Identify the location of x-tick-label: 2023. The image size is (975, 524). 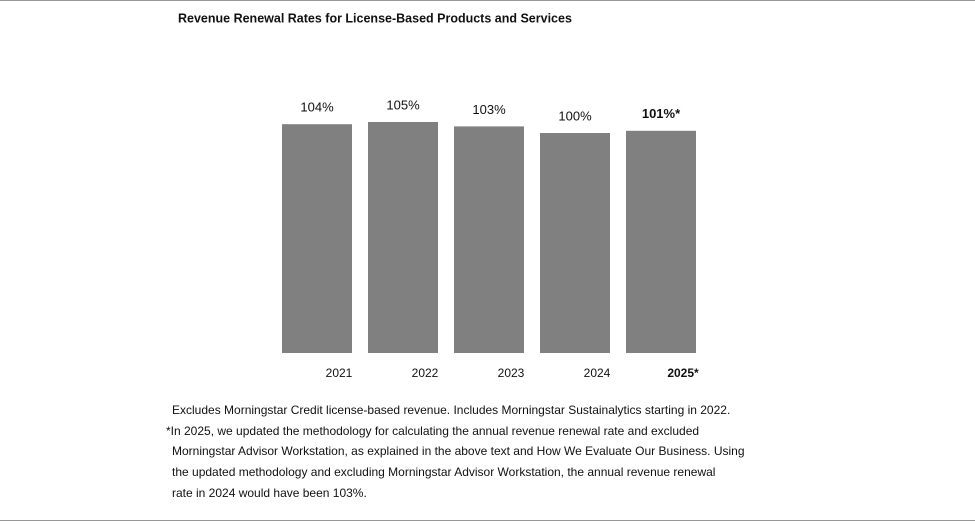
(511, 373).